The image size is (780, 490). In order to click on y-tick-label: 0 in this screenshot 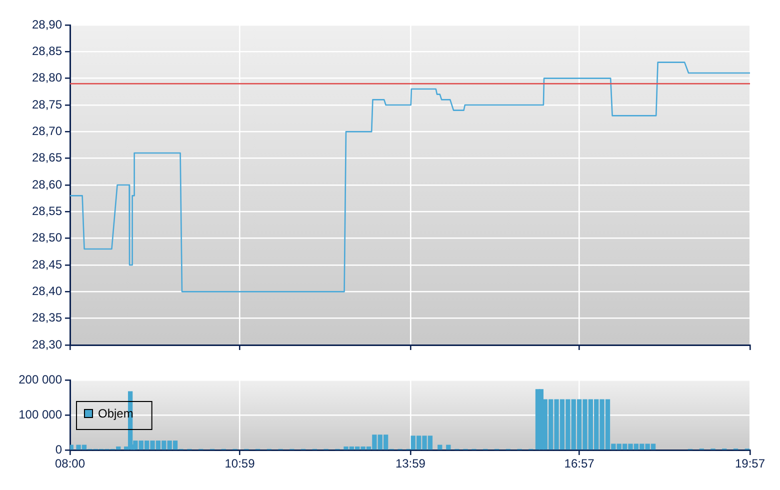, I will do `click(58, 449)`.